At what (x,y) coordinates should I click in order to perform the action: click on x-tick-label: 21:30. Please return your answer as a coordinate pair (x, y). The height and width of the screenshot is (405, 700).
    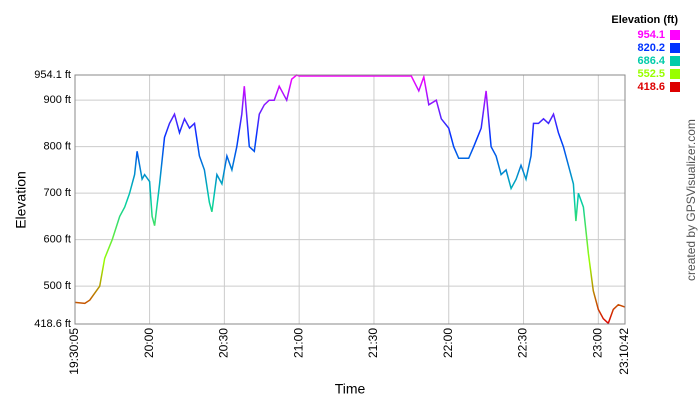
    Looking at the image, I should click on (373, 343).